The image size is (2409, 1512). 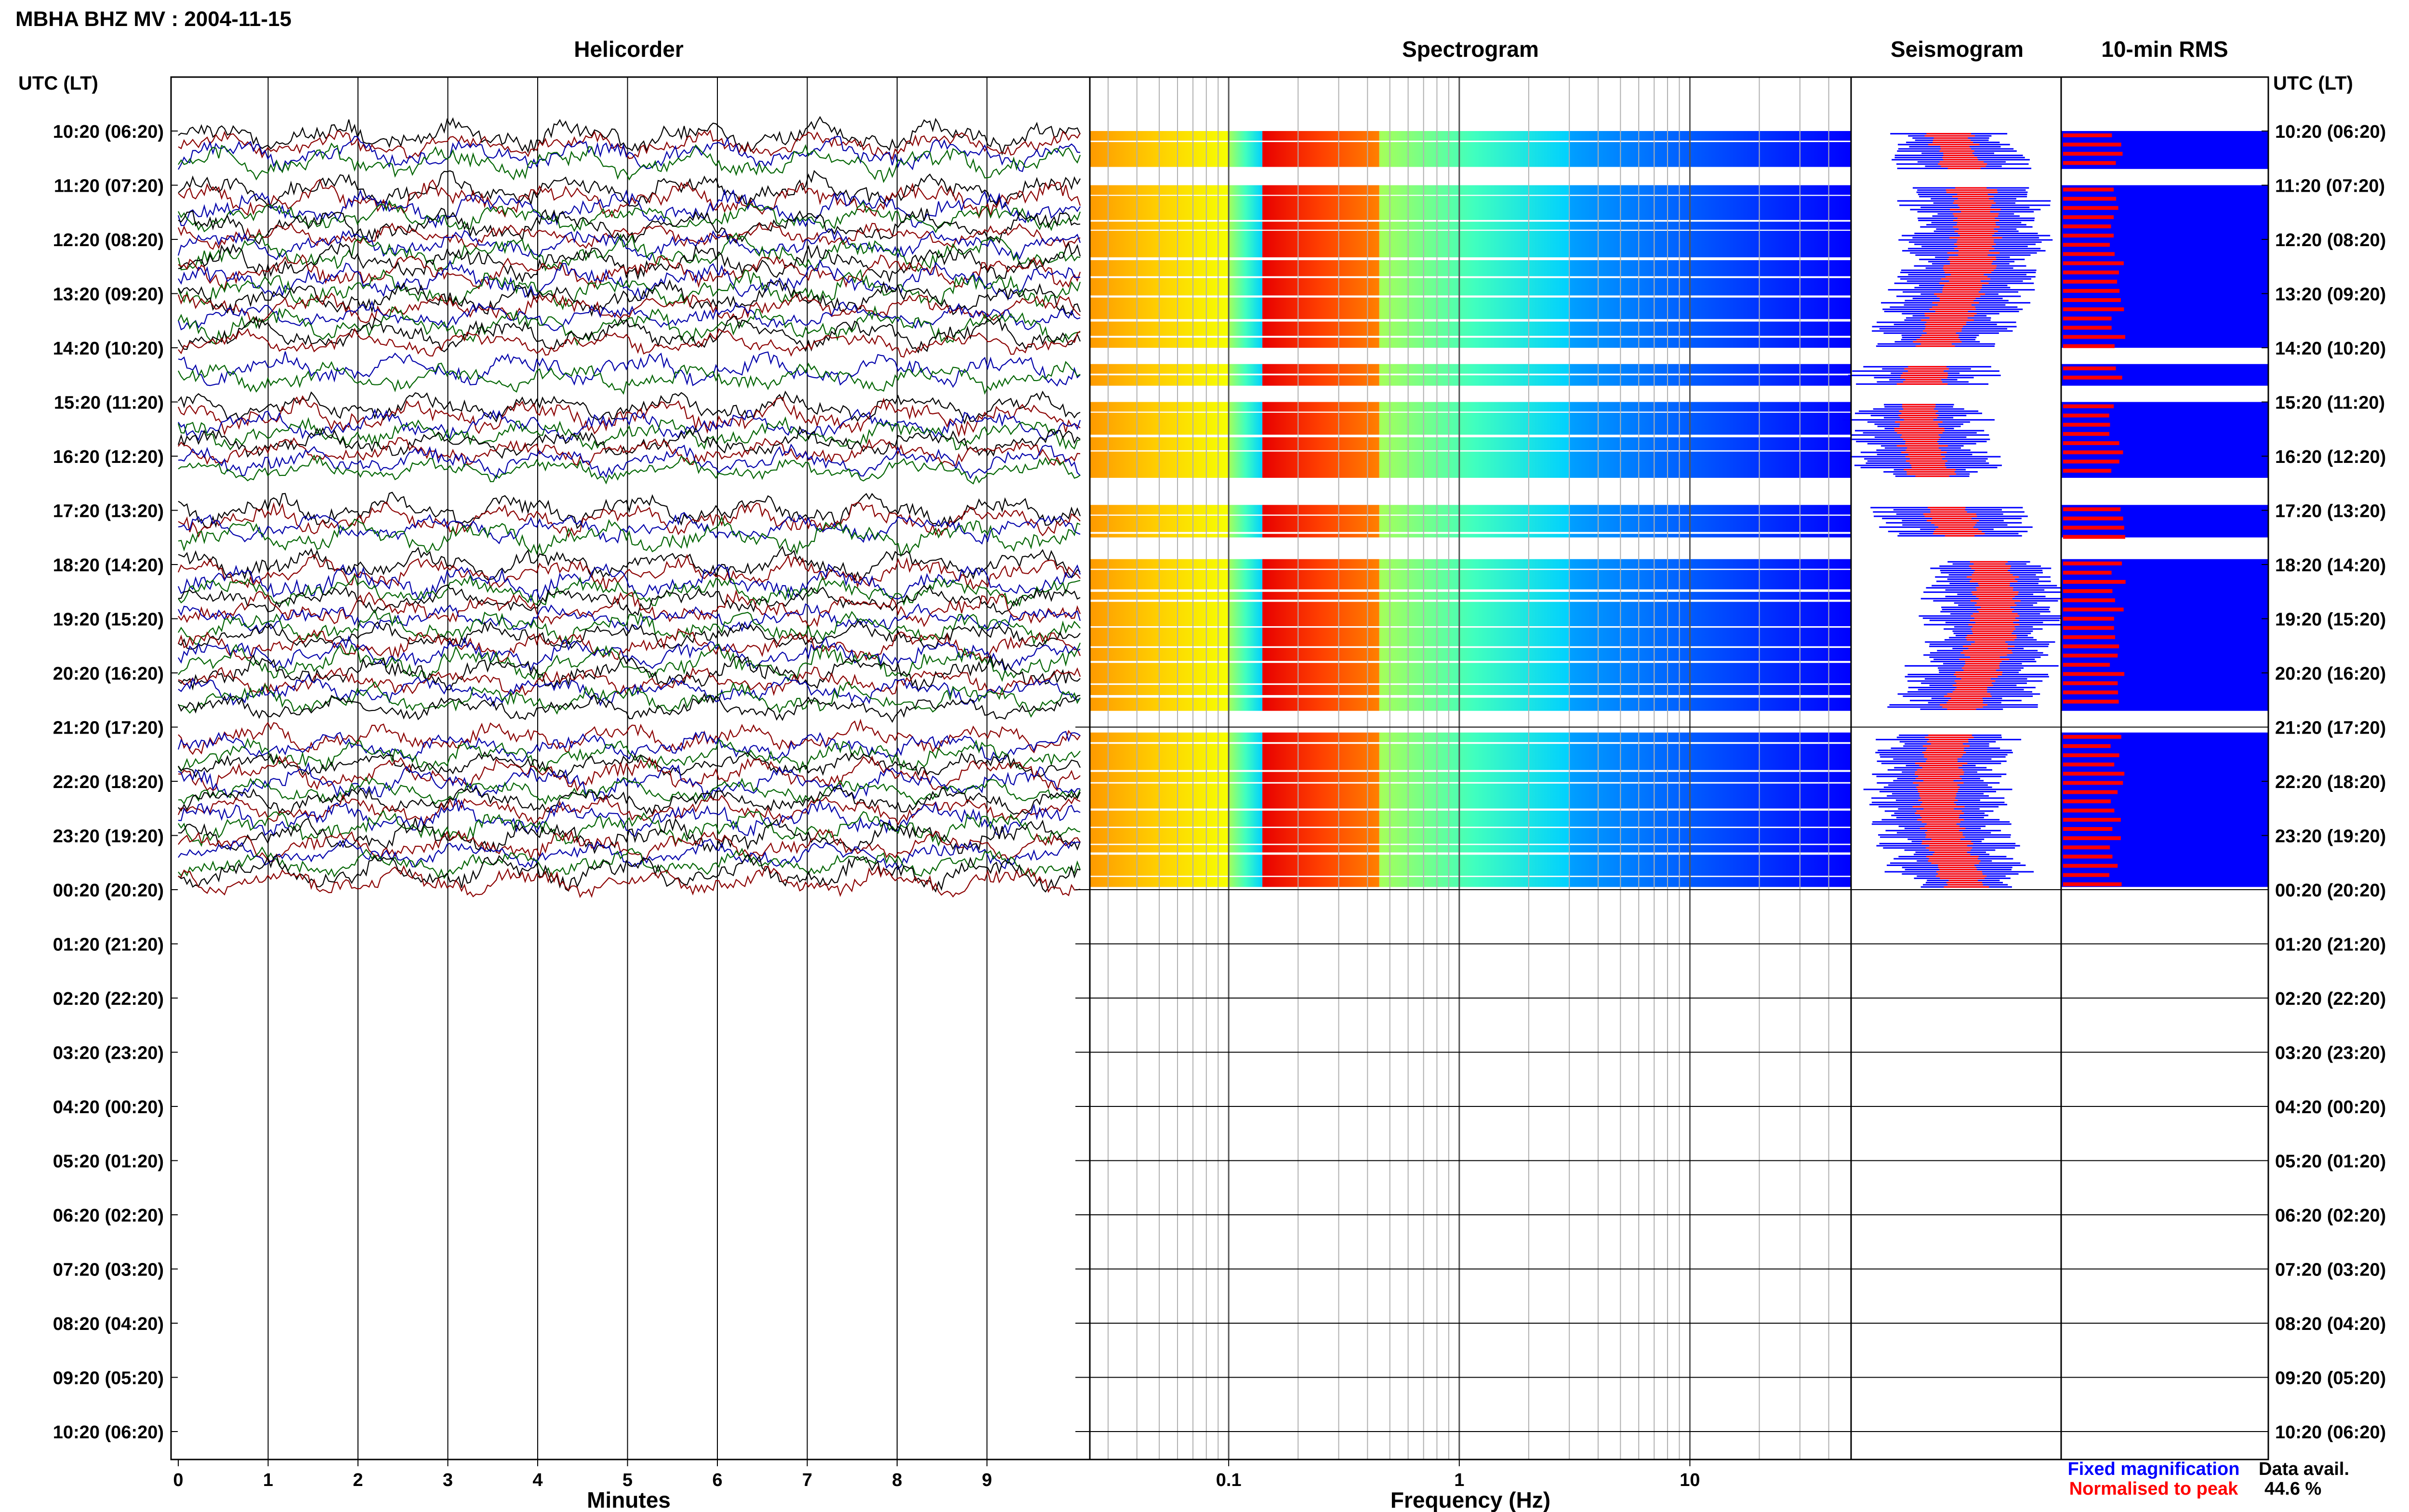 I want to click on legend-fixed-magnification: Fixed magnification, so click(x=2154, y=1469).